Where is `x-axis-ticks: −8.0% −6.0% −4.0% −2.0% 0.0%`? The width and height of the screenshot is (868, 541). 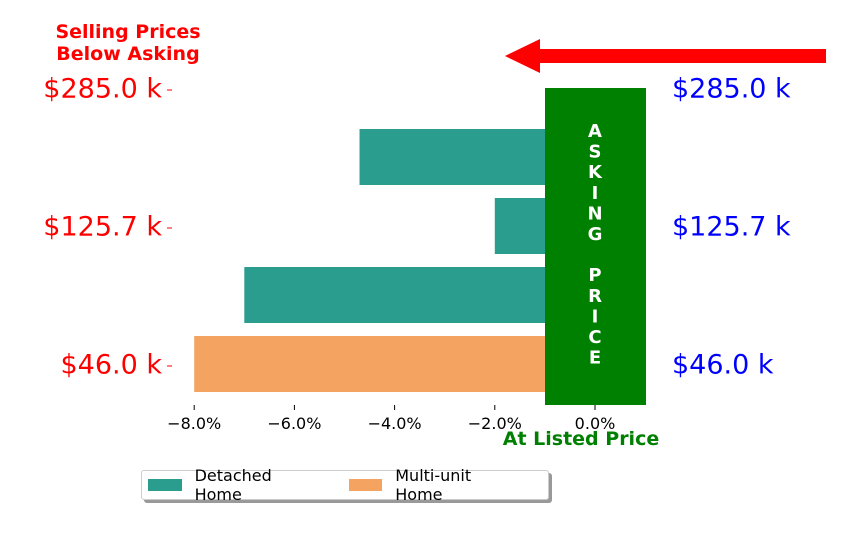
x-axis-ticks: −8.0% −6.0% −4.0% −2.0% 0.0% is located at coordinates (391, 419).